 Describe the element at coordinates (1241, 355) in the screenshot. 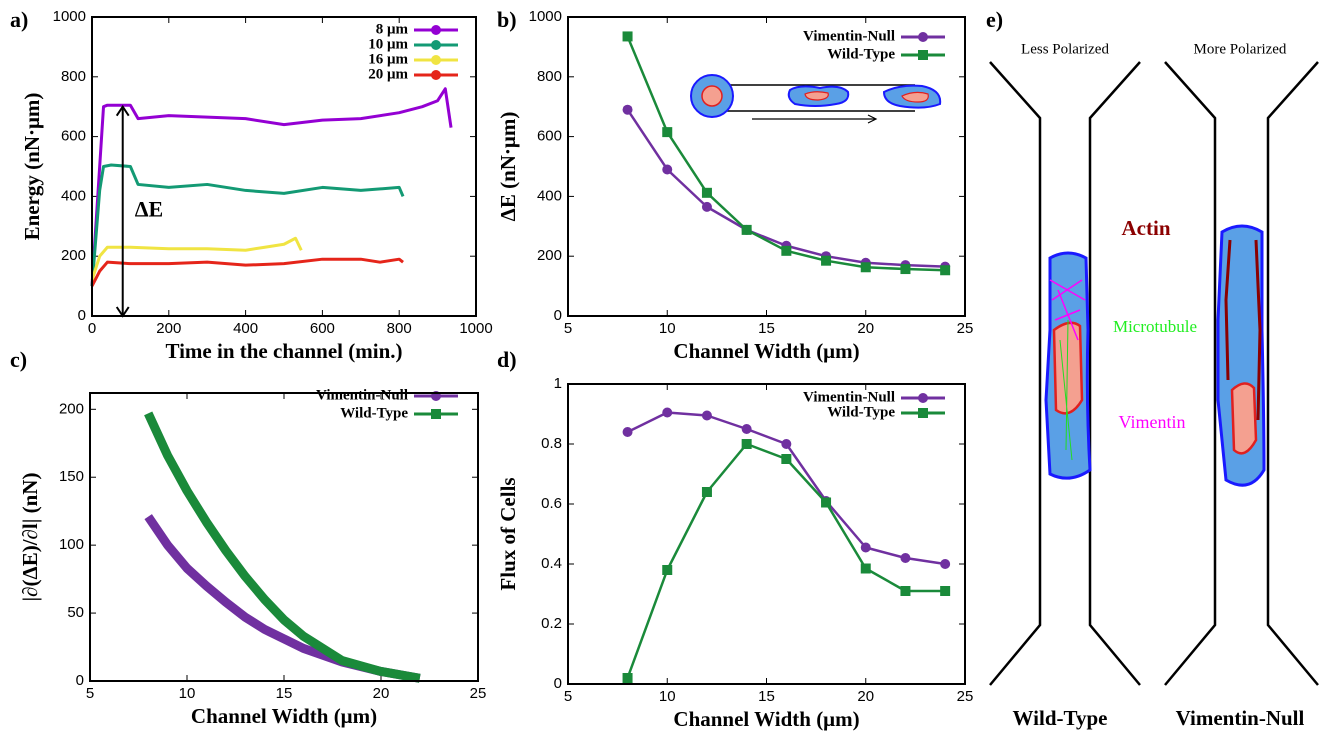

I see `cell-vimentin-null` at that location.